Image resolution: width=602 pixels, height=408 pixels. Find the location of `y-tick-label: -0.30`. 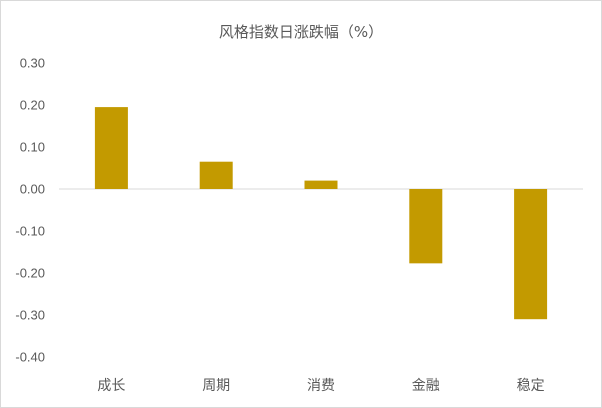

y-tick-label: -0.30 is located at coordinates (30, 315).